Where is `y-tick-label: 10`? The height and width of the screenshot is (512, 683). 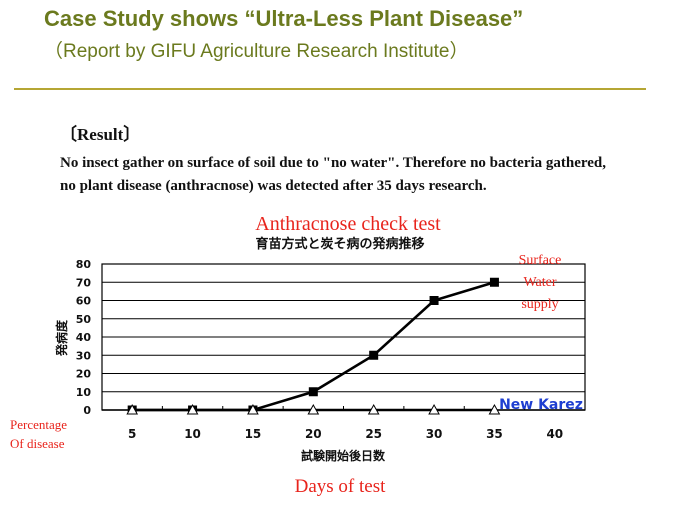 y-tick-label: 10 is located at coordinates (84, 392).